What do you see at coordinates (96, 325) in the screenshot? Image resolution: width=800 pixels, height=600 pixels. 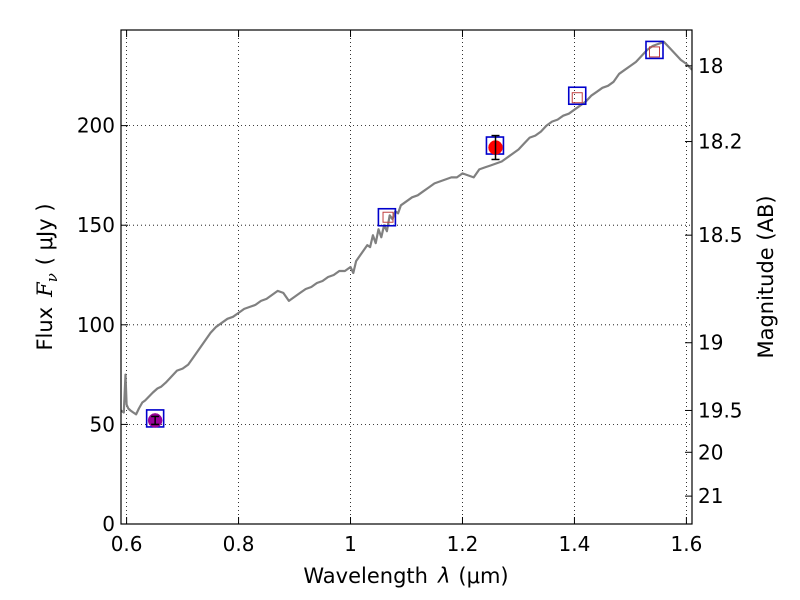 I see `y-tick-label: 100` at bounding box center [96, 325].